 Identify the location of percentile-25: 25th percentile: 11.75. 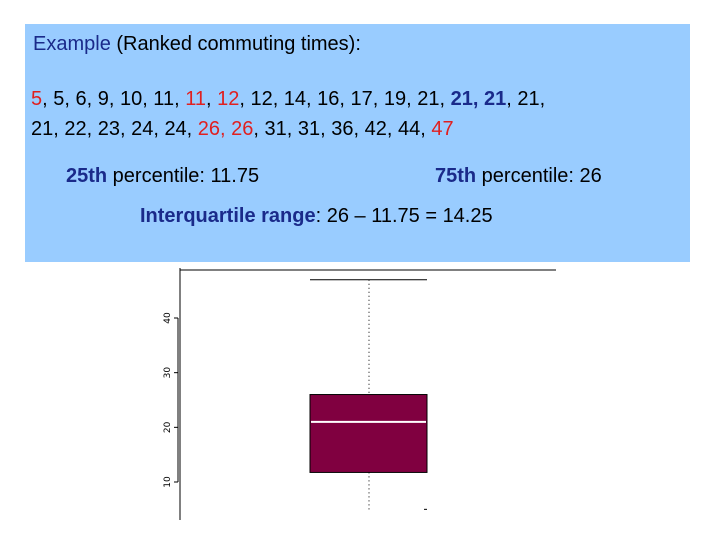
(162, 176).